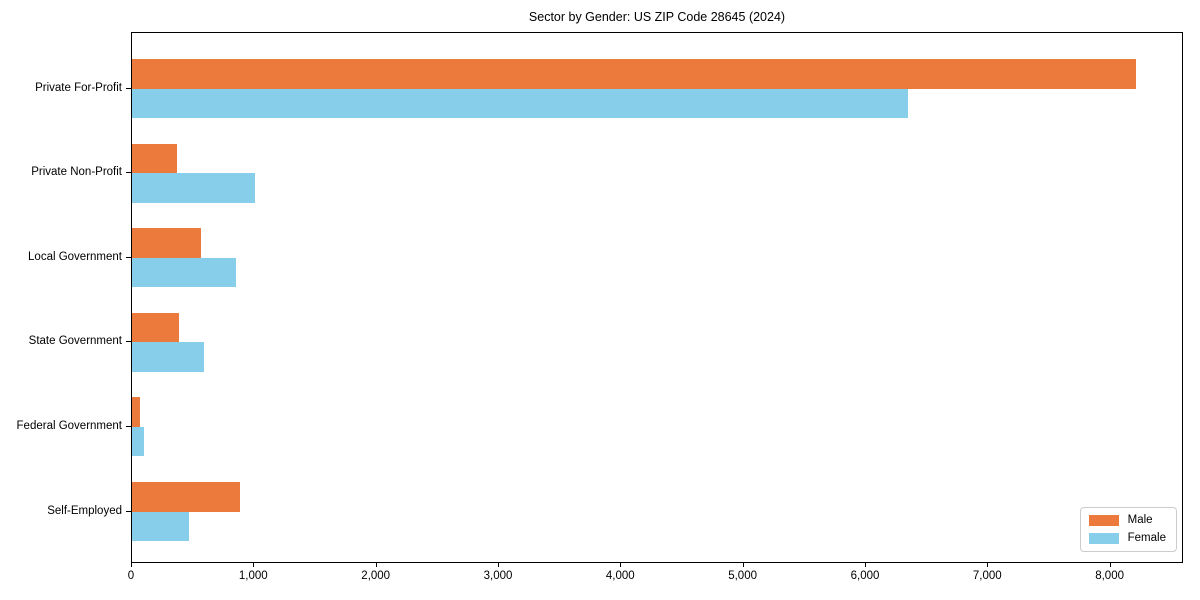 This screenshot has height=600, width=1200. I want to click on x-tick-label: 0, so click(131, 576).